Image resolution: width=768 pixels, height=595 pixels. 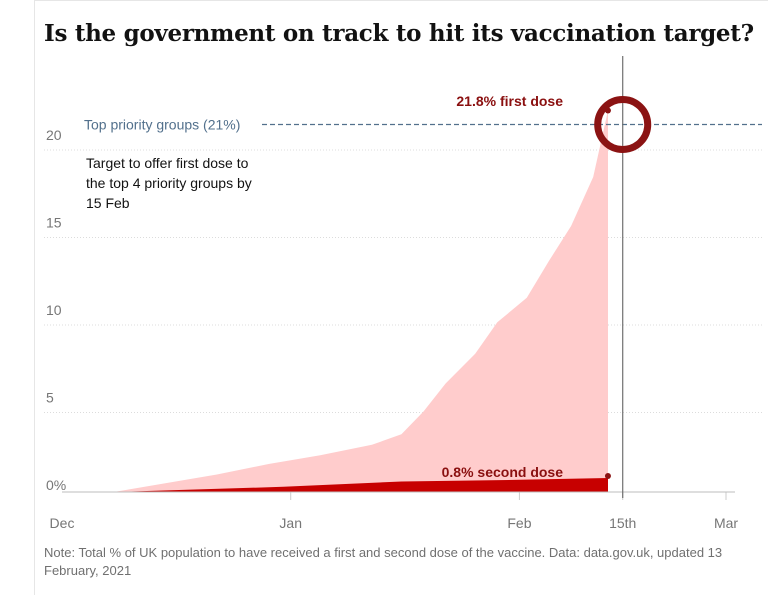 I want to click on y-tick-label: 10, so click(x=54, y=310).